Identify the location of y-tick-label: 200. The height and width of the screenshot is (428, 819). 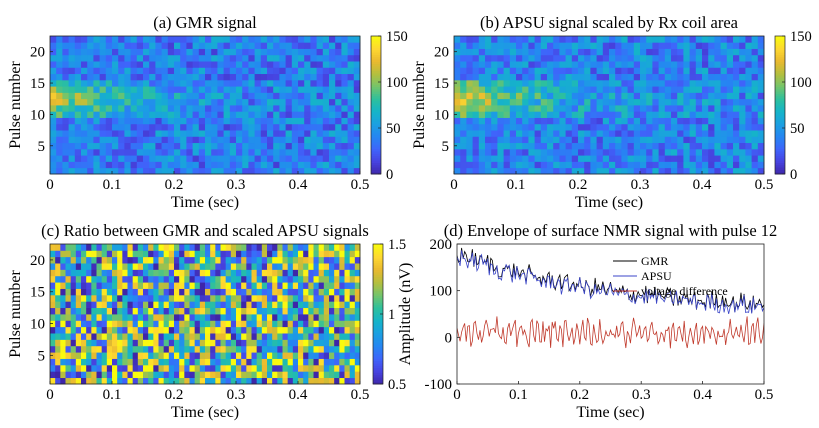
(441, 245).